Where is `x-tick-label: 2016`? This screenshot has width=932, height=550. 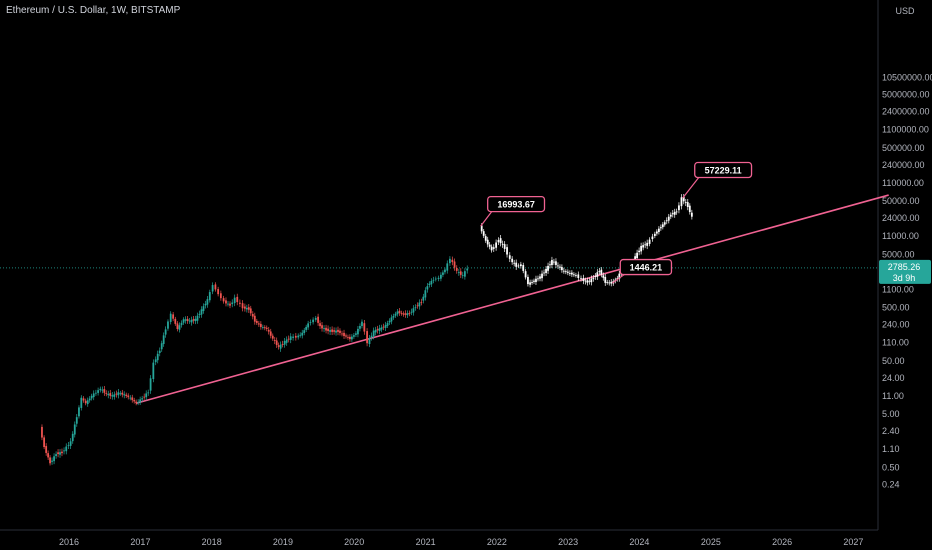 x-tick-label: 2016 is located at coordinates (69, 542).